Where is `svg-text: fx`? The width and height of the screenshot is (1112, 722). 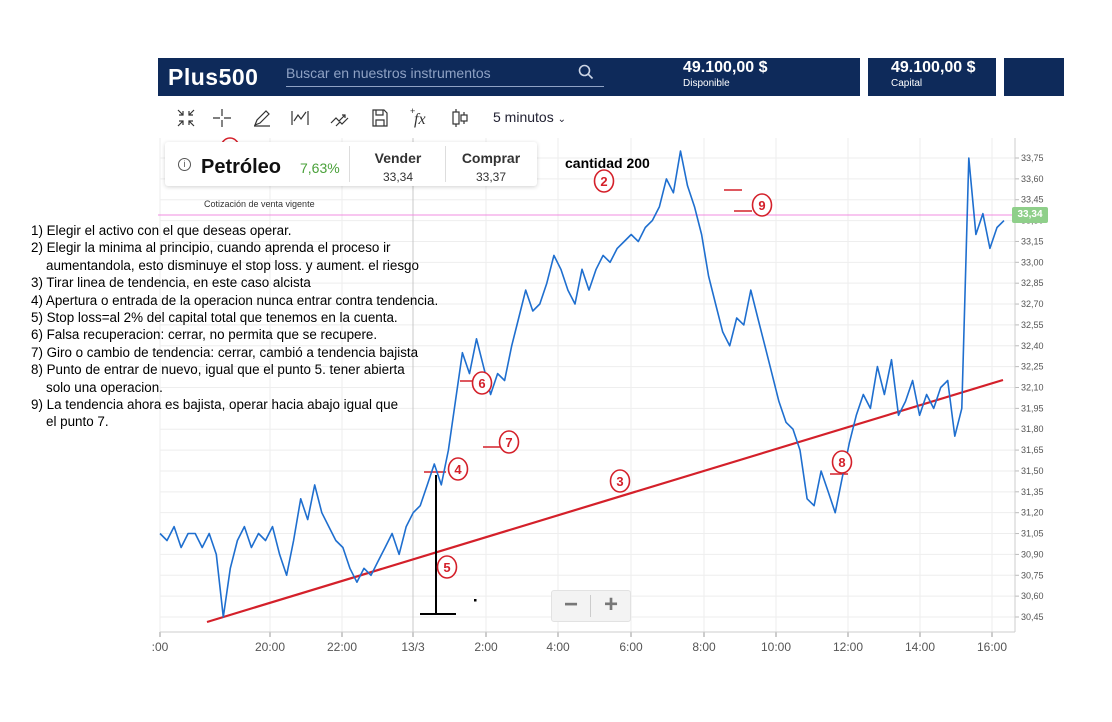
svg-text: fx is located at coordinates (420, 119).